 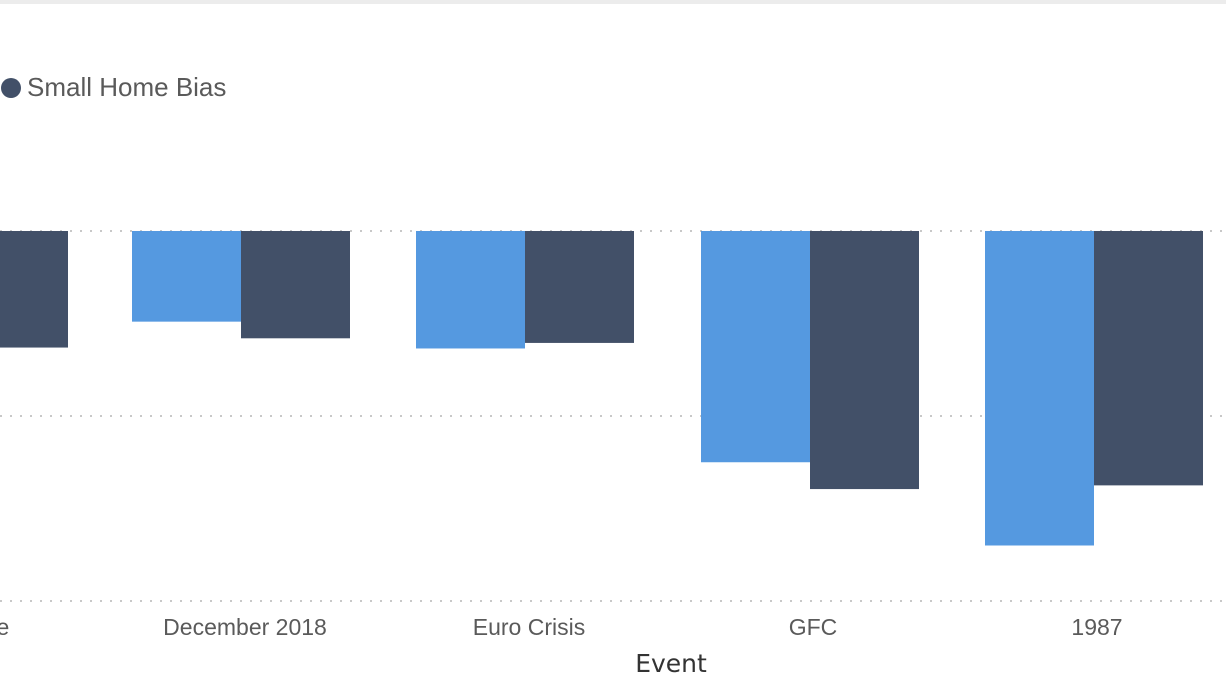 What do you see at coordinates (613, 2) in the screenshot?
I see `top-border` at bounding box center [613, 2].